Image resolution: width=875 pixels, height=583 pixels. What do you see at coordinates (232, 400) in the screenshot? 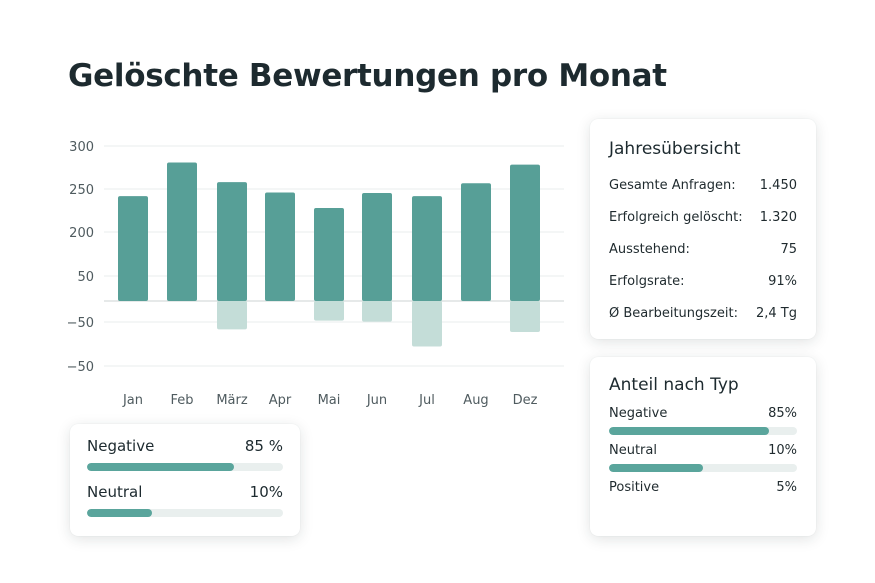
I see `x-tick-label: März` at bounding box center [232, 400].